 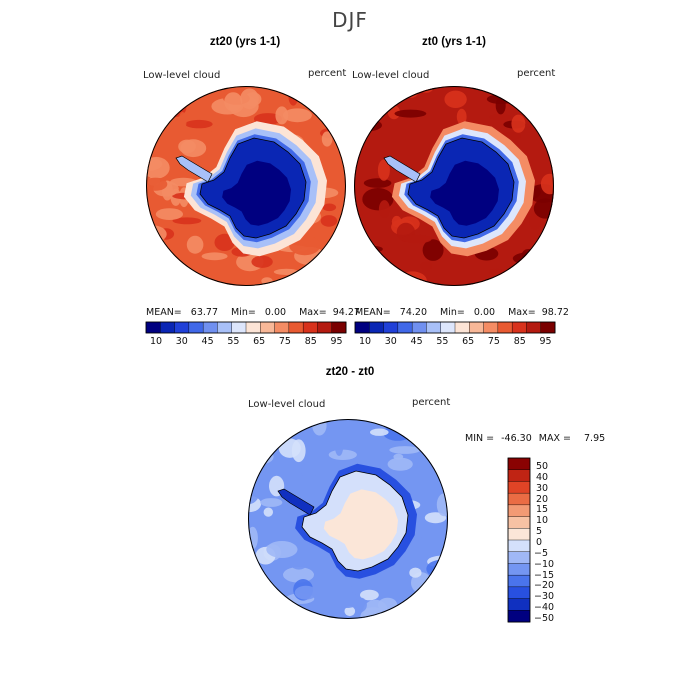 I want to click on panel3-max-value: 7.95, so click(x=595, y=438).